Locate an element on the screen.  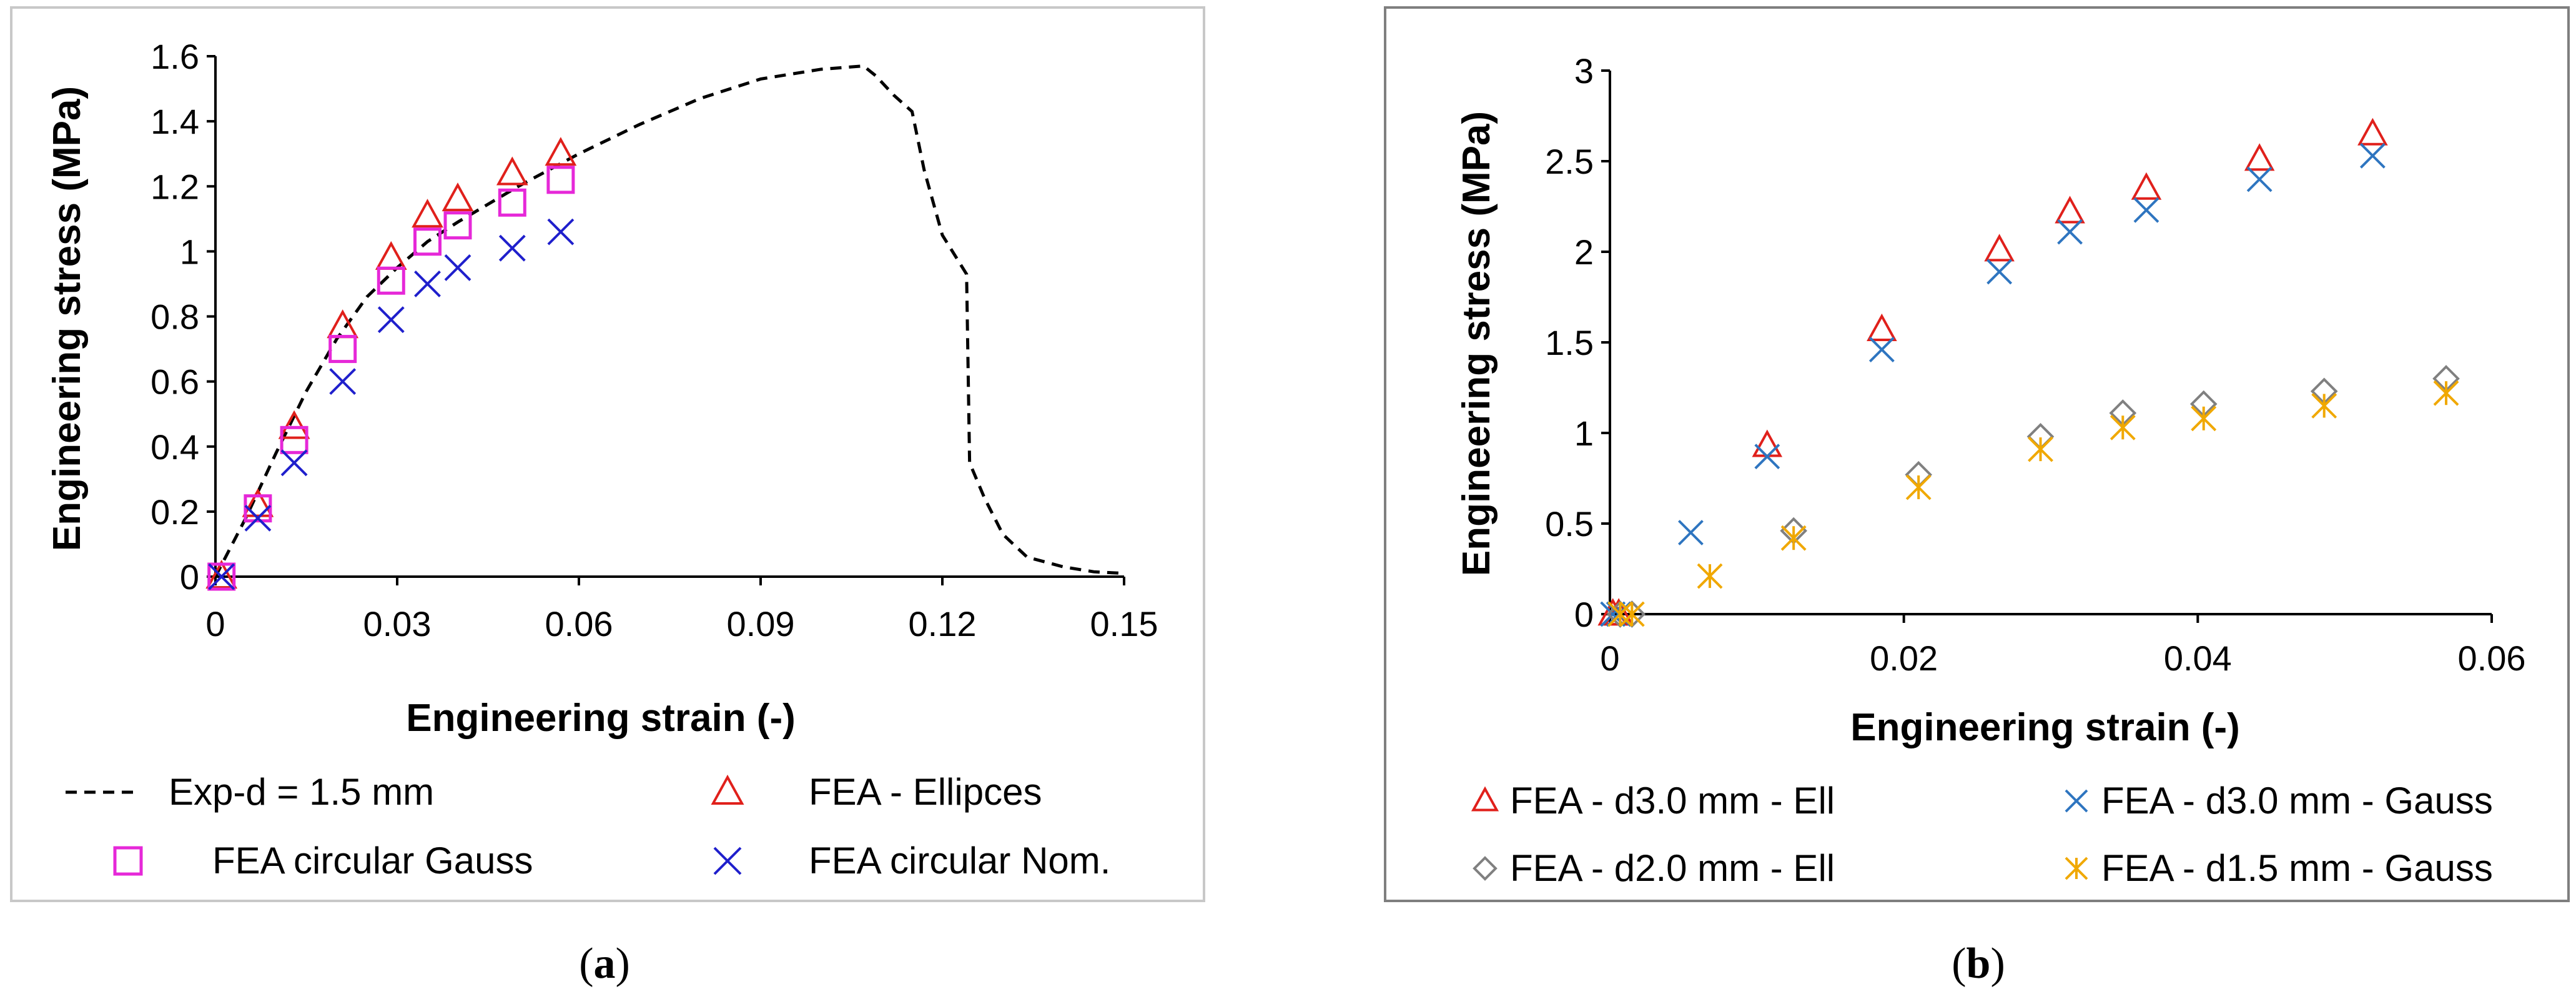
b-x-tick-label: 0 is located at coordinates (1609, 658).